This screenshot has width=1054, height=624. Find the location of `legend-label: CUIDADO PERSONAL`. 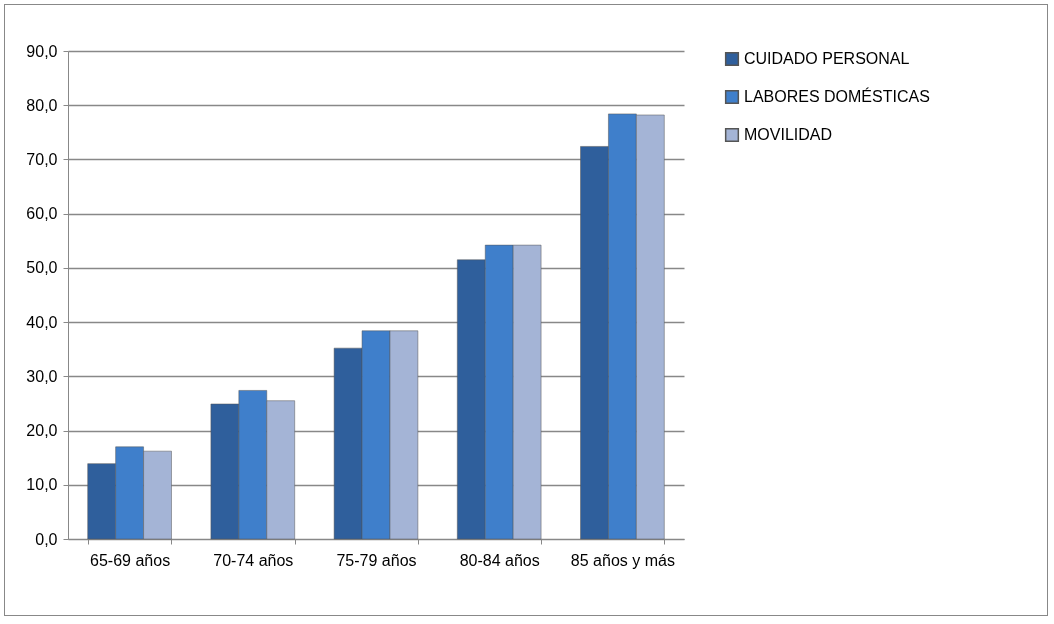

legend-label: CUIDADO PERSONAL is located at coordinates (827, 58).